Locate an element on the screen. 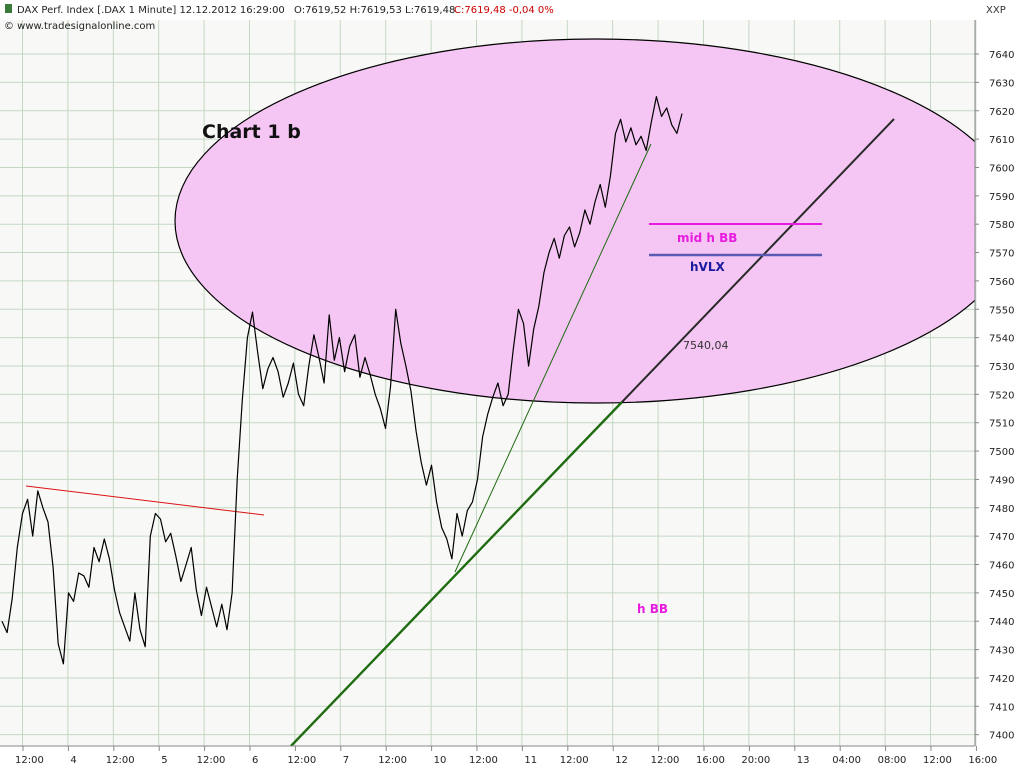 This screenshot has height=772, width=1024. y-tick-label: 7420 is located at coordinates (1001, 679).